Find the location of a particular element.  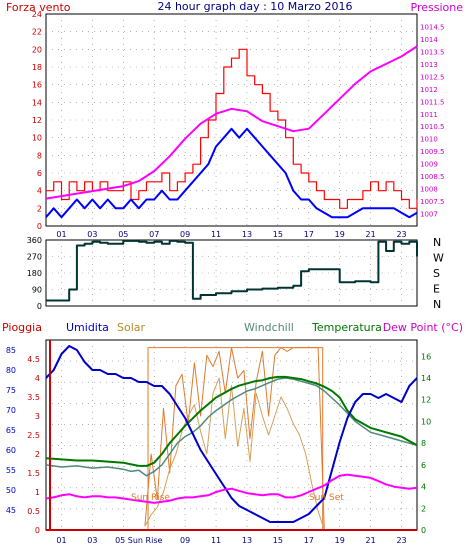

windchill-axis-label: Windchill is located at coordinates (269, 327).